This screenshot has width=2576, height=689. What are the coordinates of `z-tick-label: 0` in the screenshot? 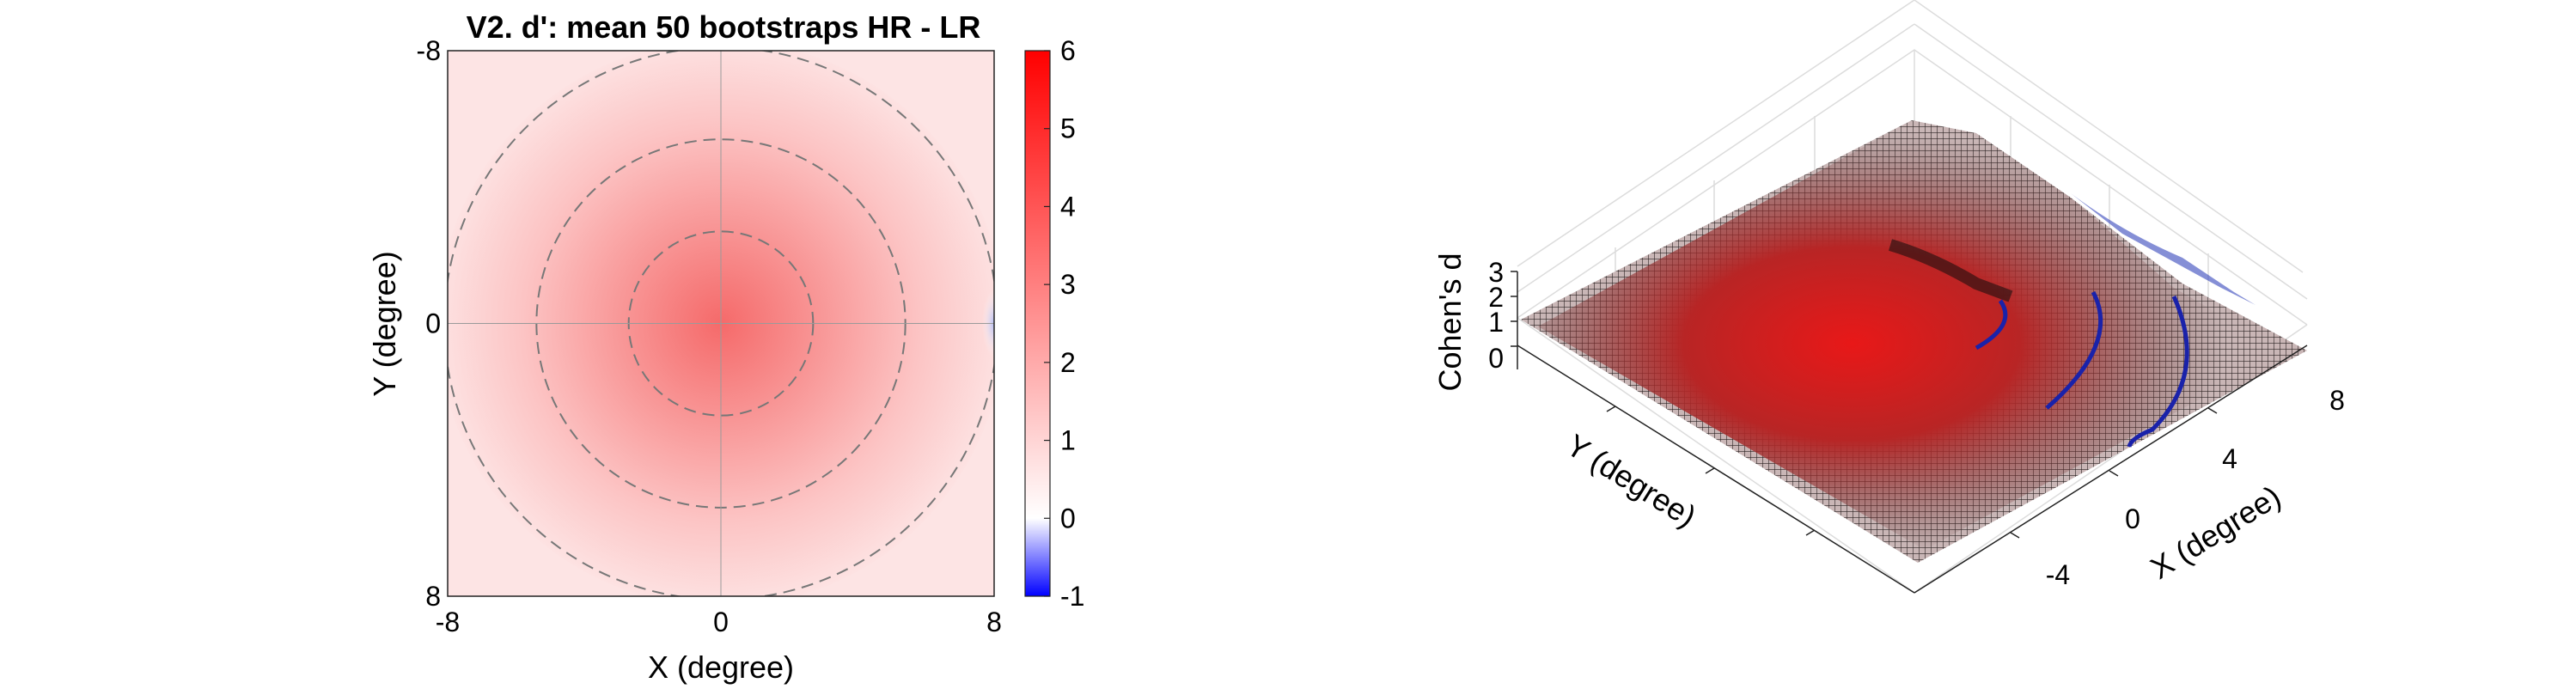 It's located at (1496, 358).